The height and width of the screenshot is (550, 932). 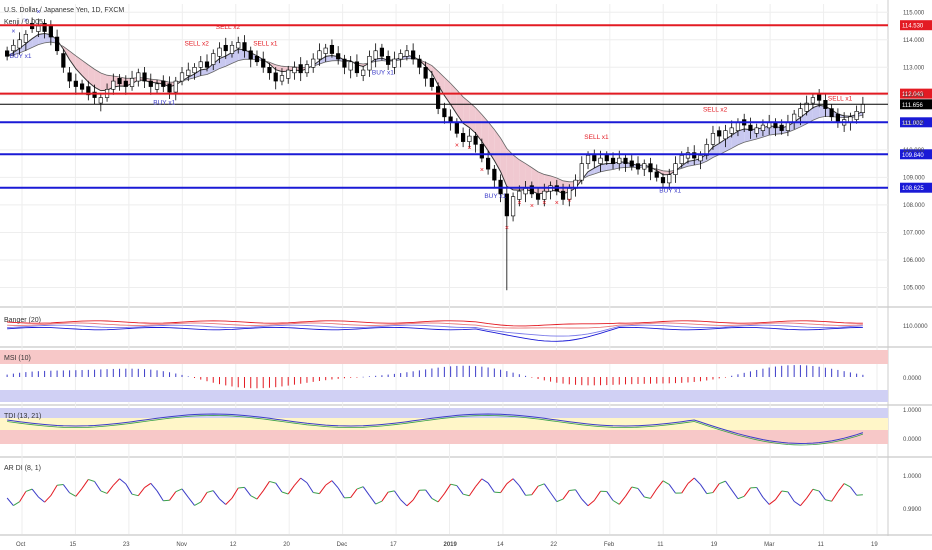 What do you see at coordinates (393, 545) in the screenshot?
I see `x-tick-label: 17` at bounding box center [393, 545].